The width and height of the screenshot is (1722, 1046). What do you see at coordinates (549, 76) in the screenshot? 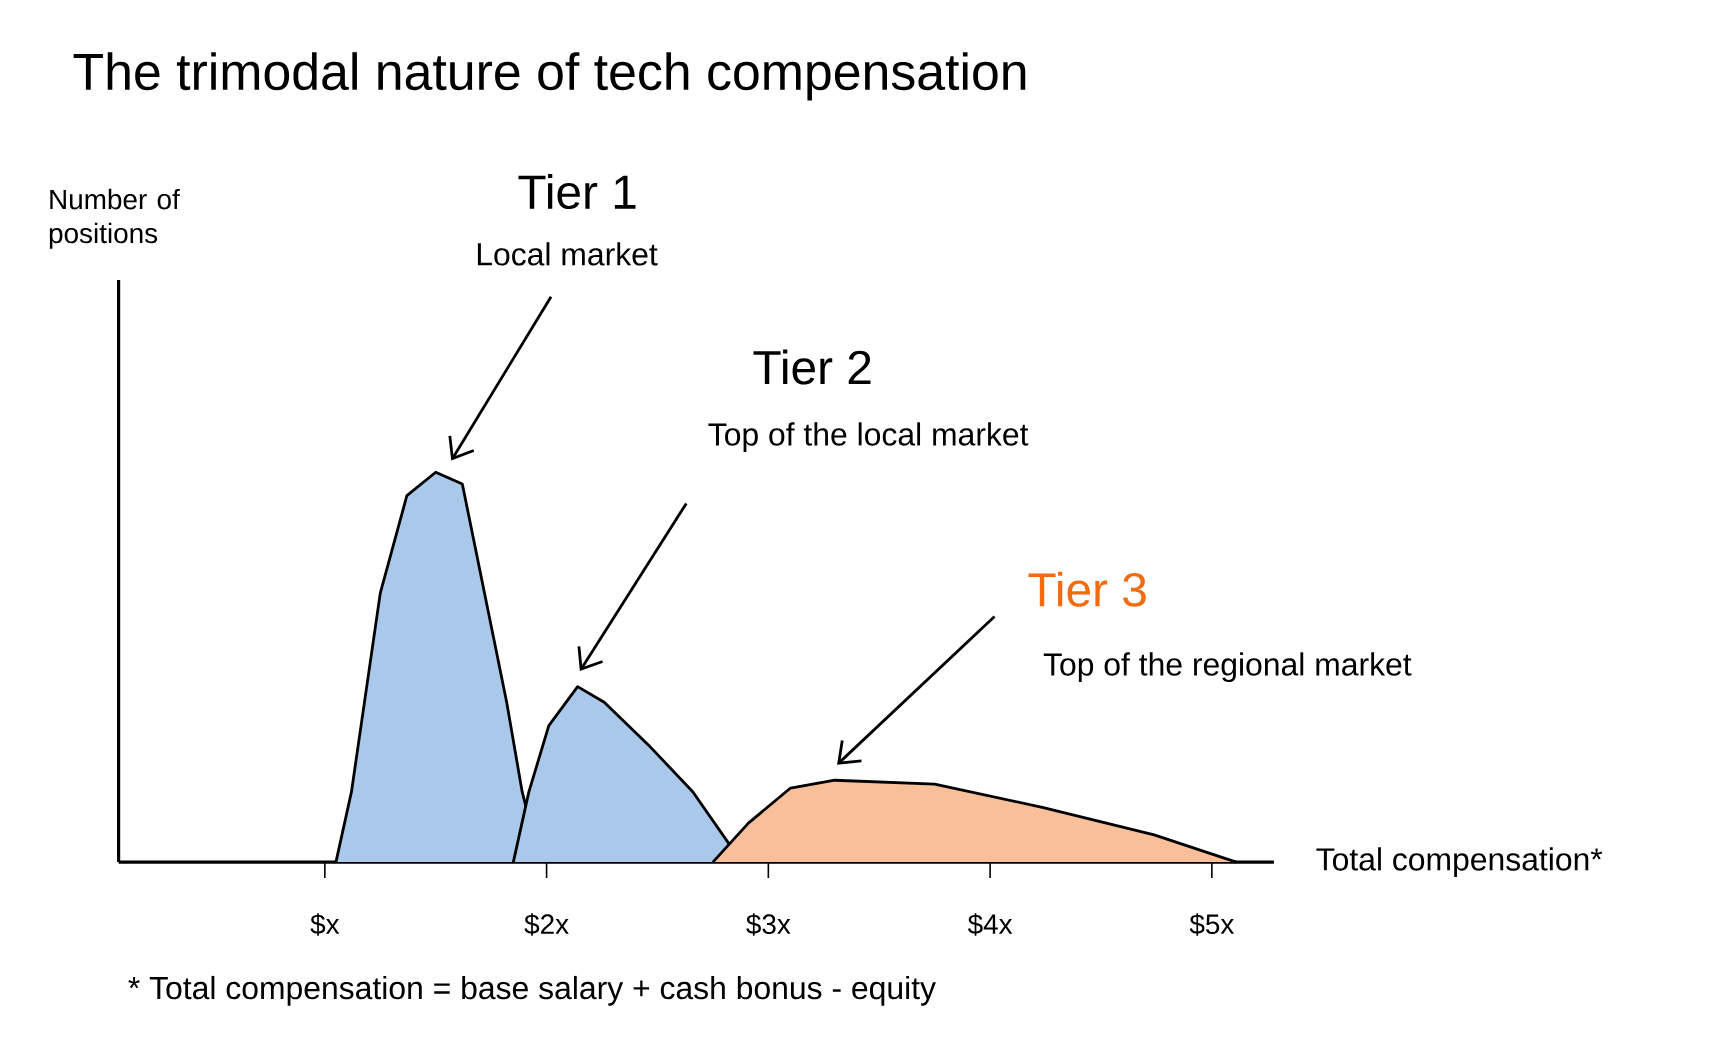
I see `chart-title: The trimodal nature of tech compensation` at bounding box center [549, 76].